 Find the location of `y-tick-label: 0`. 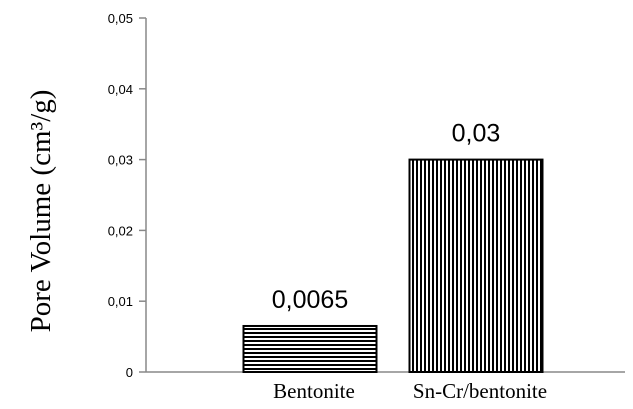

y-tick-label: 0 is located at coordinates (129, 372).